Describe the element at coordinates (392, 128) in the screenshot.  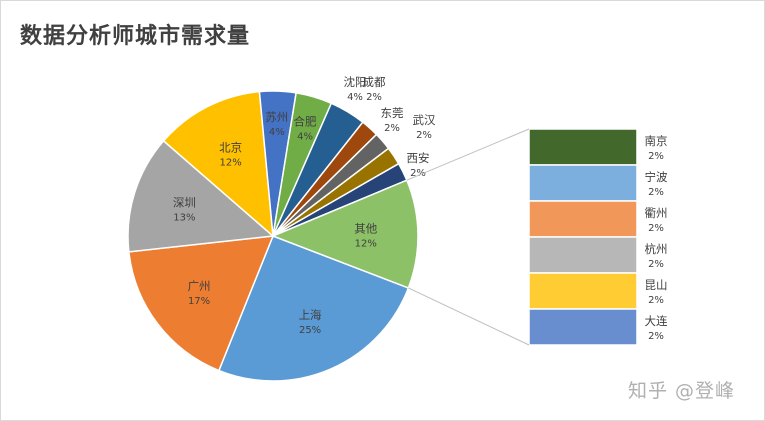
I see `slice-value-东莞: 2%` at that location.